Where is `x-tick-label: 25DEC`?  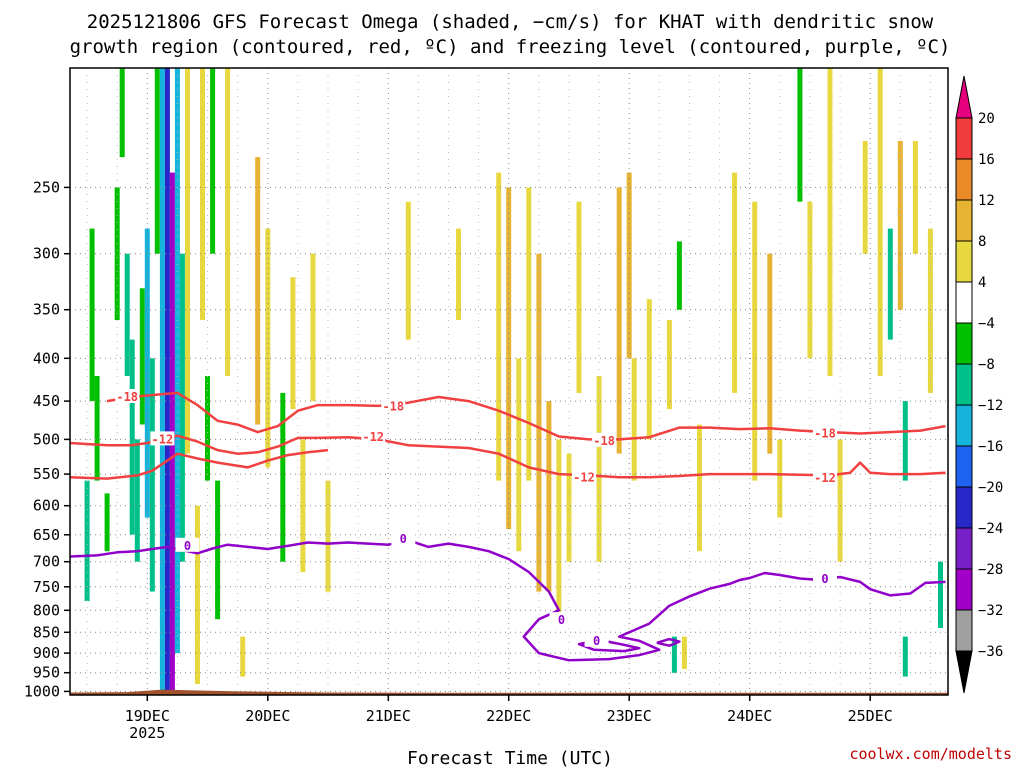 x-tick-label: 25DEC is located at coordinates (870, 716).